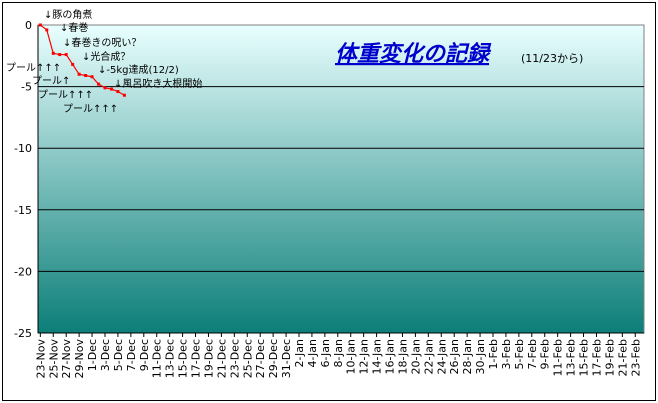  What do you see at coordinates (441, 357) in the screenshot?
I see `x-tick-label: 24-Jan` at bounding box center [441, 357].